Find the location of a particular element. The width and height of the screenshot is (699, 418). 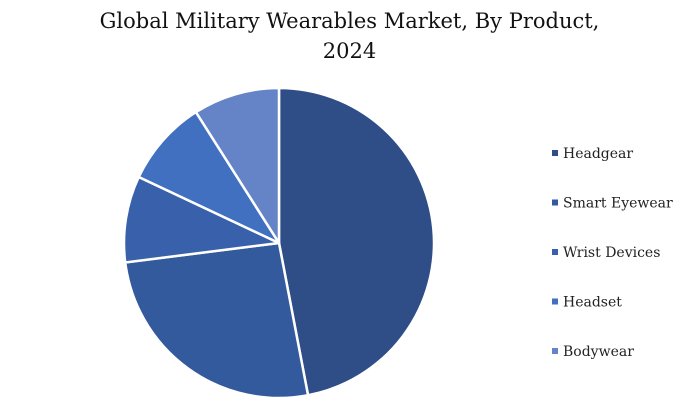

legend-item-headgear: Headgear is located at coordinates (592, 154).